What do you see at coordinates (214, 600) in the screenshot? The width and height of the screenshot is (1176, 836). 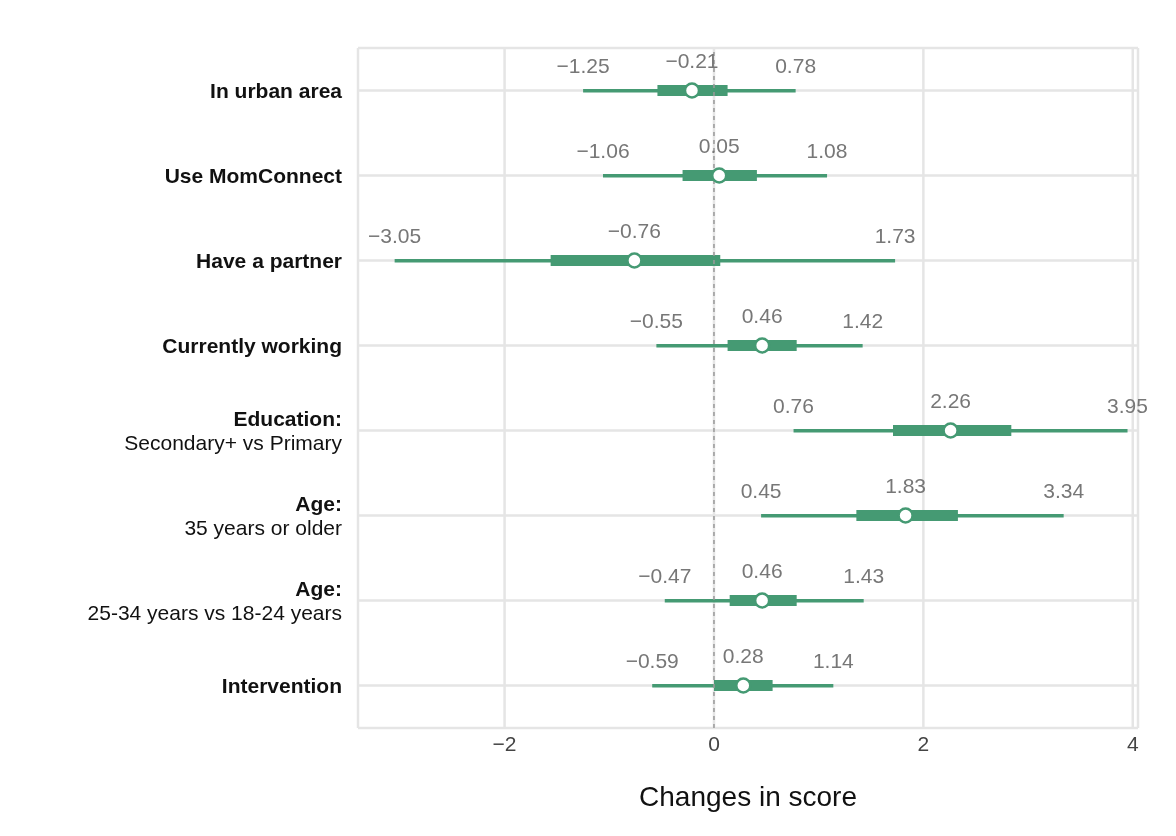 I see `y-tick-label: Age: 25-34 years vs 18-24 years` at bounding box center [214, 600].